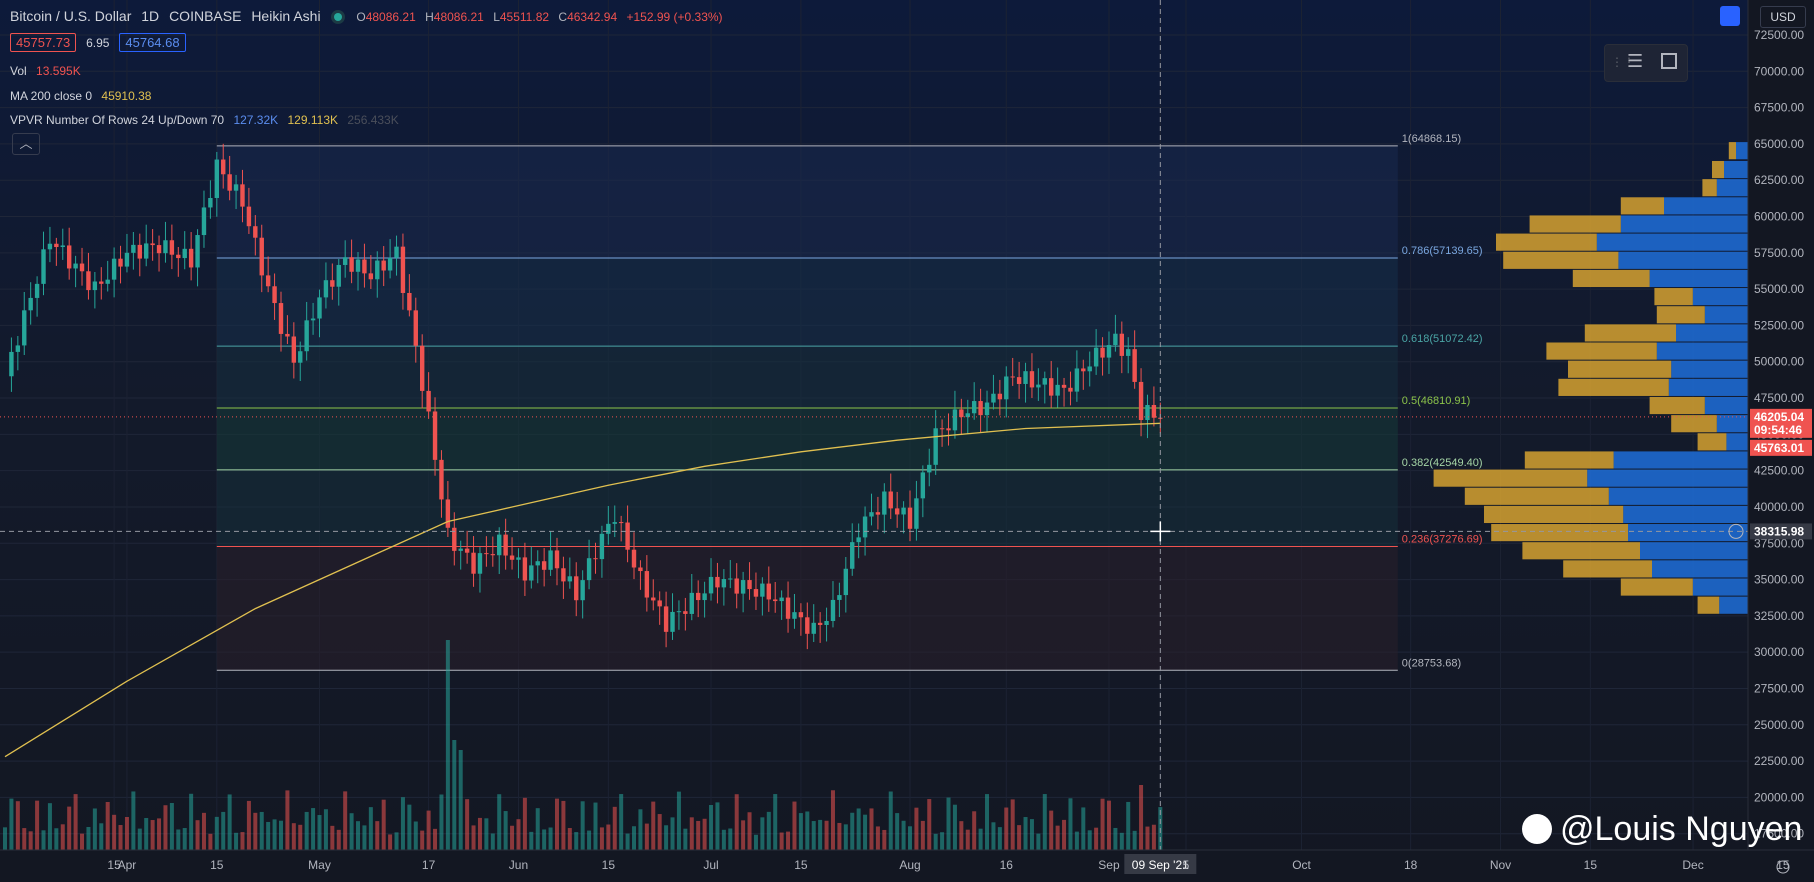 Image resolution: width=1814 pixels, height=882 pixels. I want to click on interval-label: 1D, so click(150, 16).